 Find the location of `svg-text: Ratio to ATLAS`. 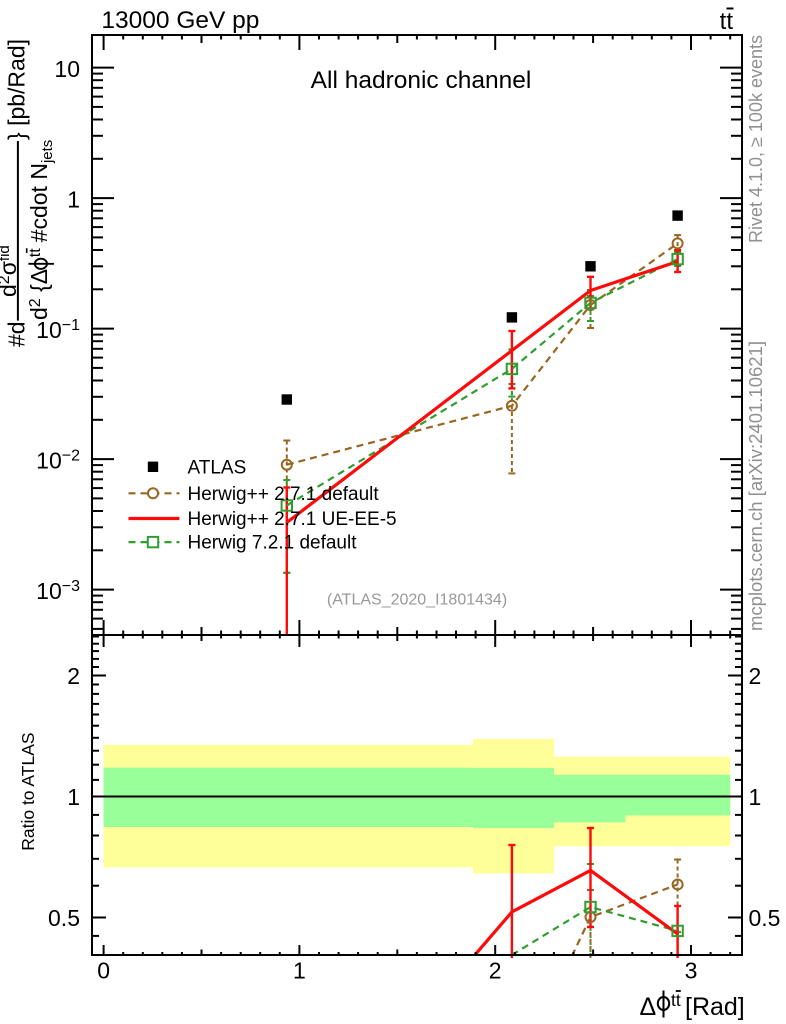

svg-text: Ratio to ATLAS is located at coordinates (28, 791).